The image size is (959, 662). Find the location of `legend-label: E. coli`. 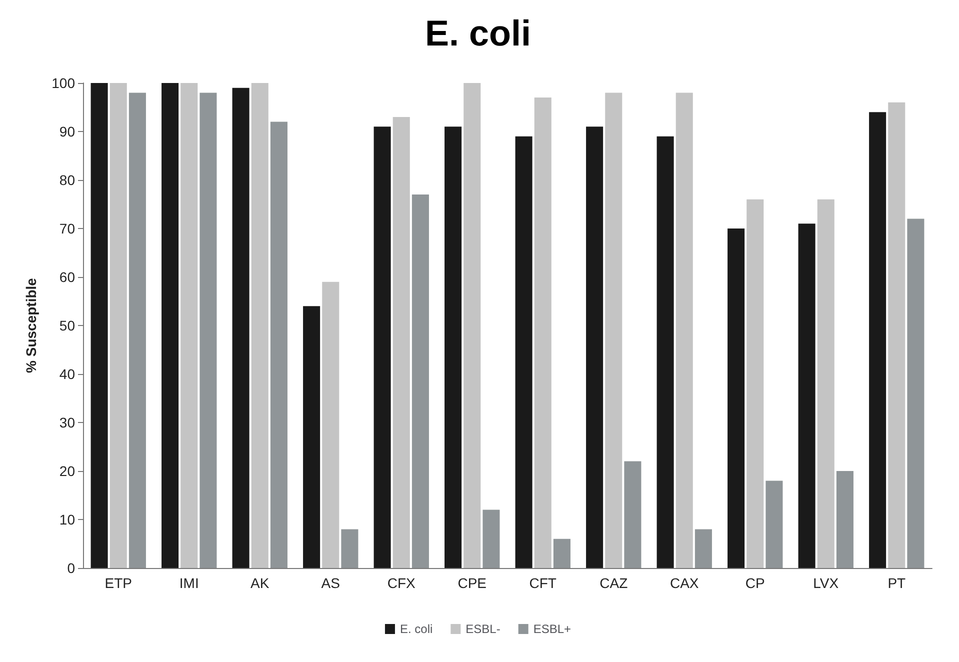

legend-label: E. coli is located at coordinates (416, 629).